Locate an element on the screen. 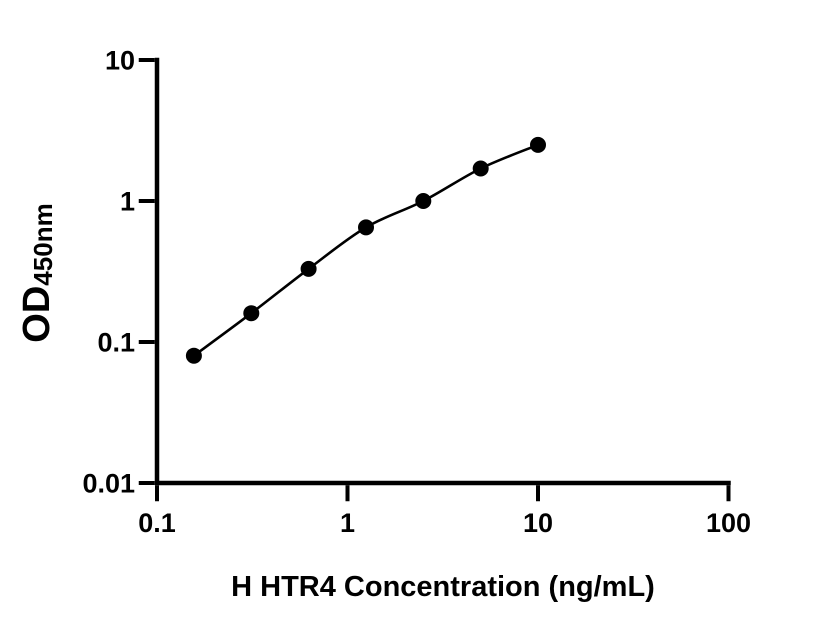 The height and width of the screenshot is (640, 816). y-tick-label: 0.01 is located at coordinates (108, 484).